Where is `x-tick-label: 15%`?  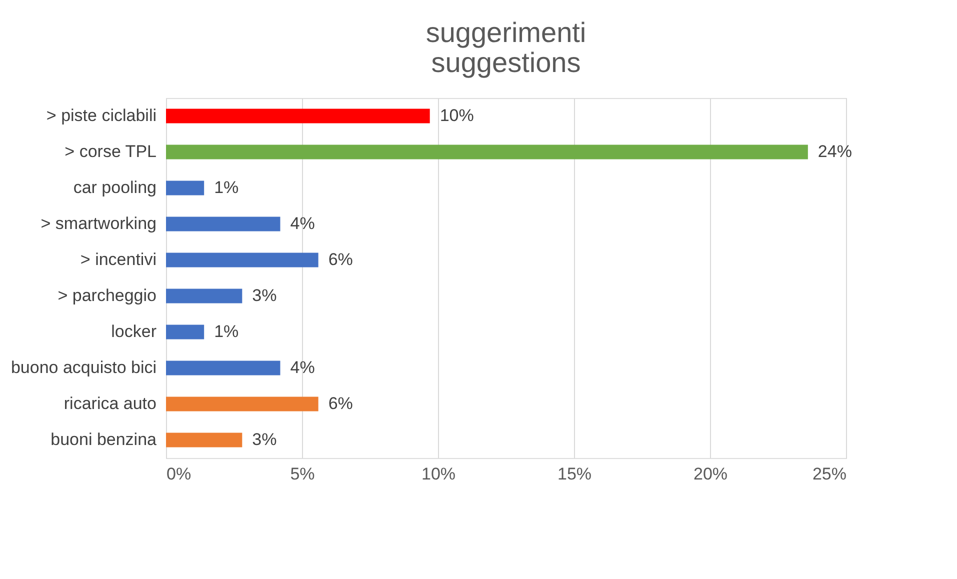 x-tick-label: 15% is located at coordinates (574, 474).